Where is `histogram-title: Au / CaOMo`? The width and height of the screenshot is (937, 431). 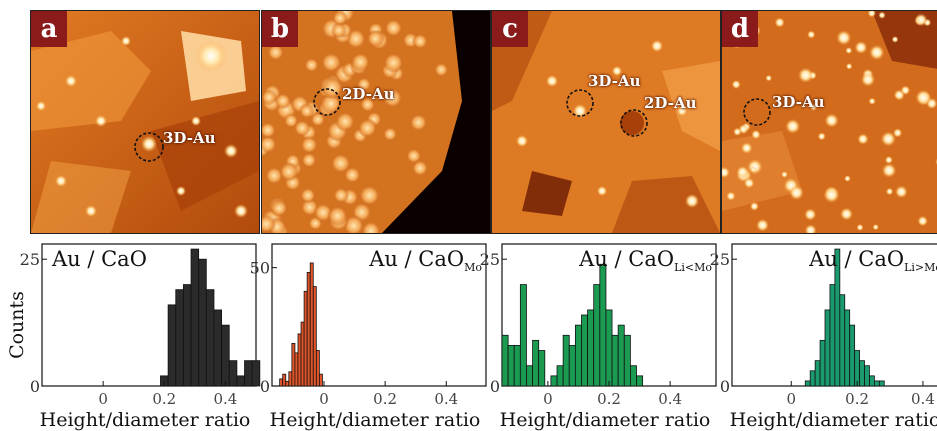 histogram-title: Au / CaOMo is located at coordinates (425, 260).